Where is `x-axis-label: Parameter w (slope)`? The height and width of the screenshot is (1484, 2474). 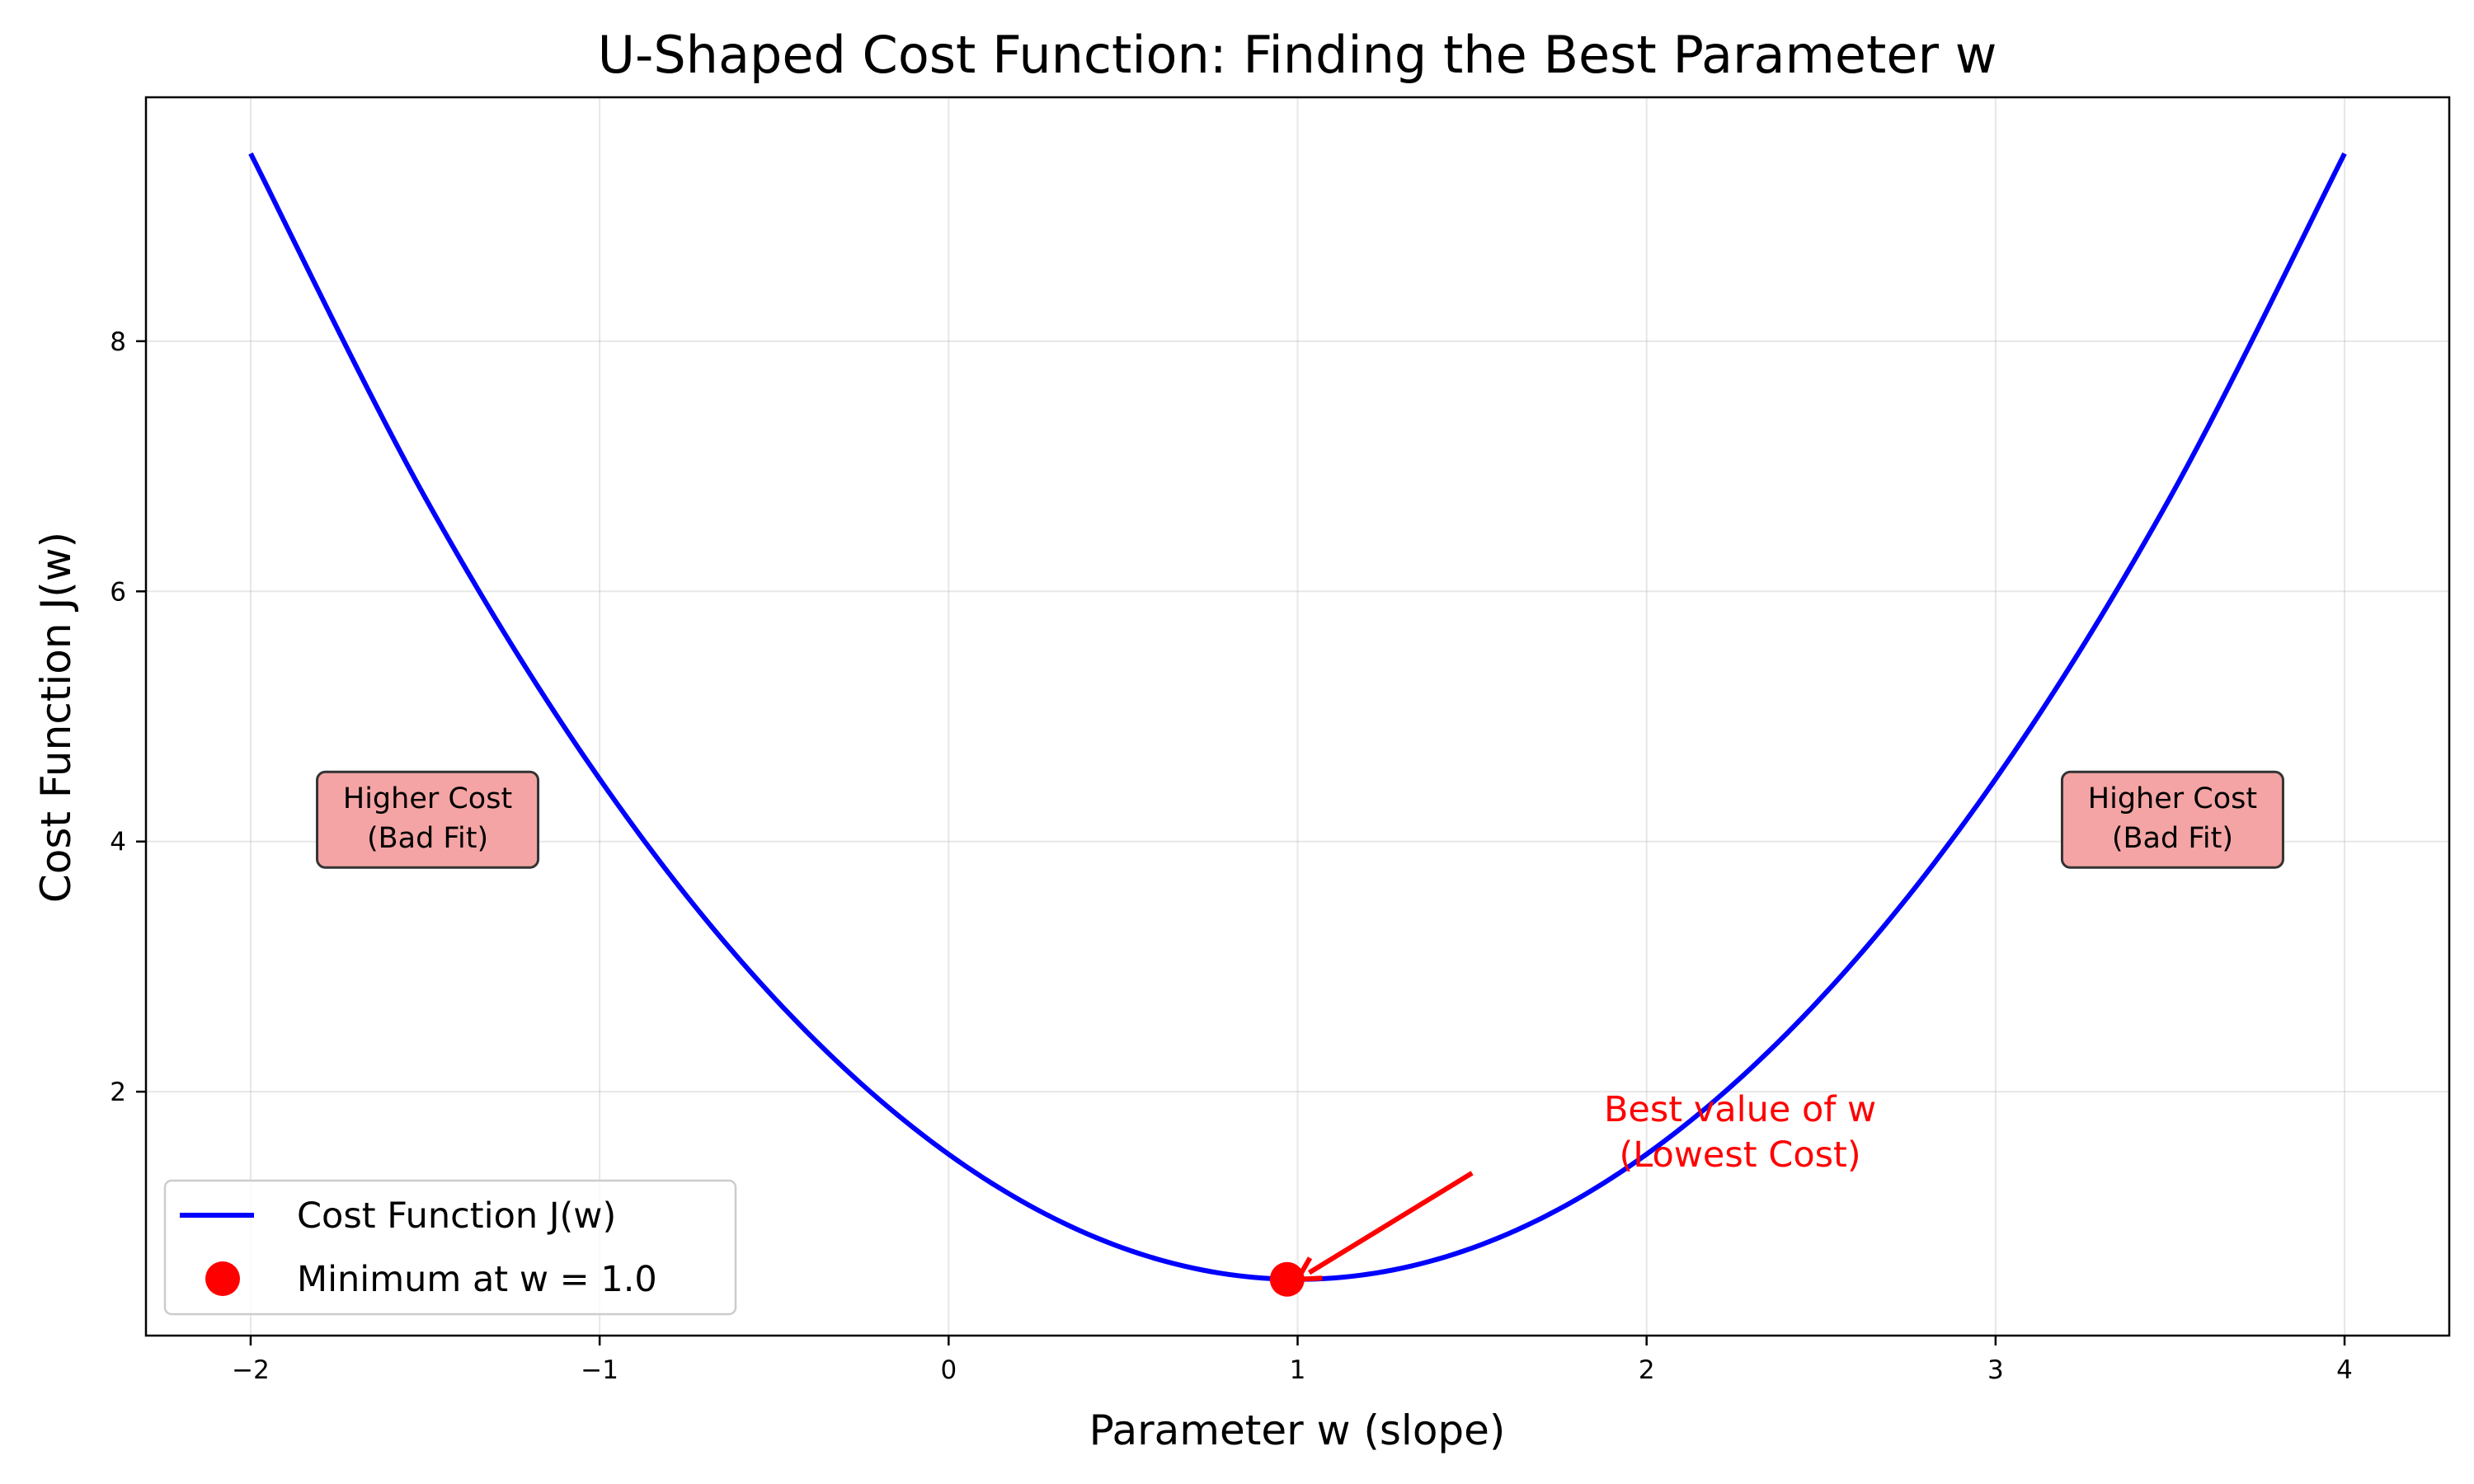 x-axis-label: Parameter w (slope) is located at coordinates (1297, 1430).